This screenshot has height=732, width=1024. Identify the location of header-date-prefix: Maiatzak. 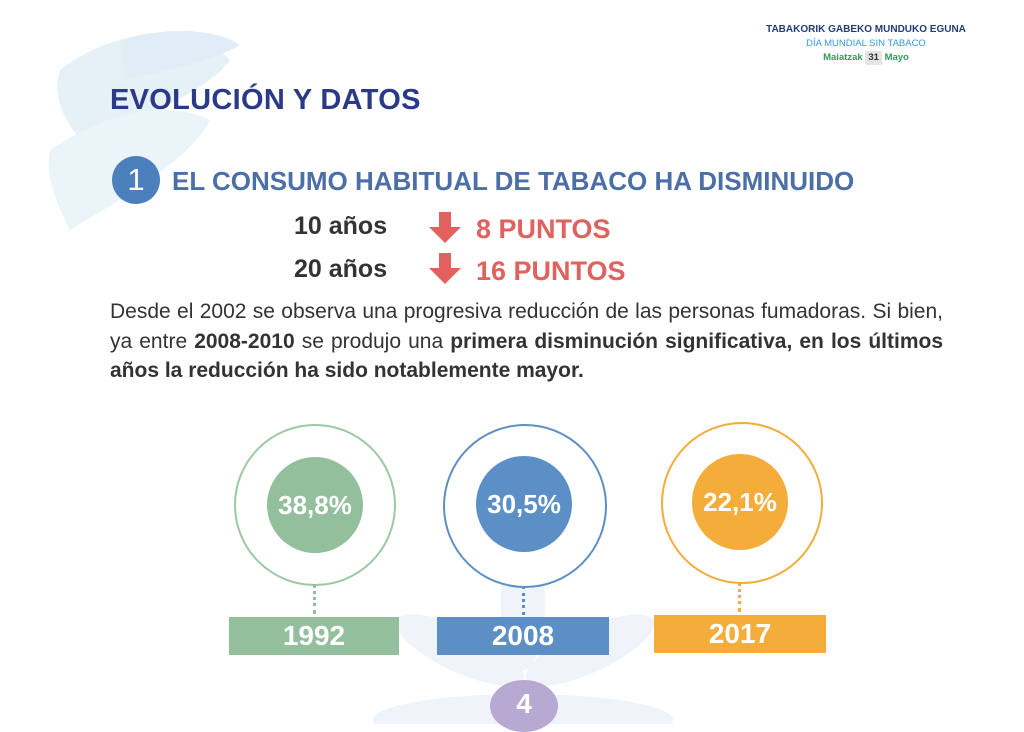
(843, 57).